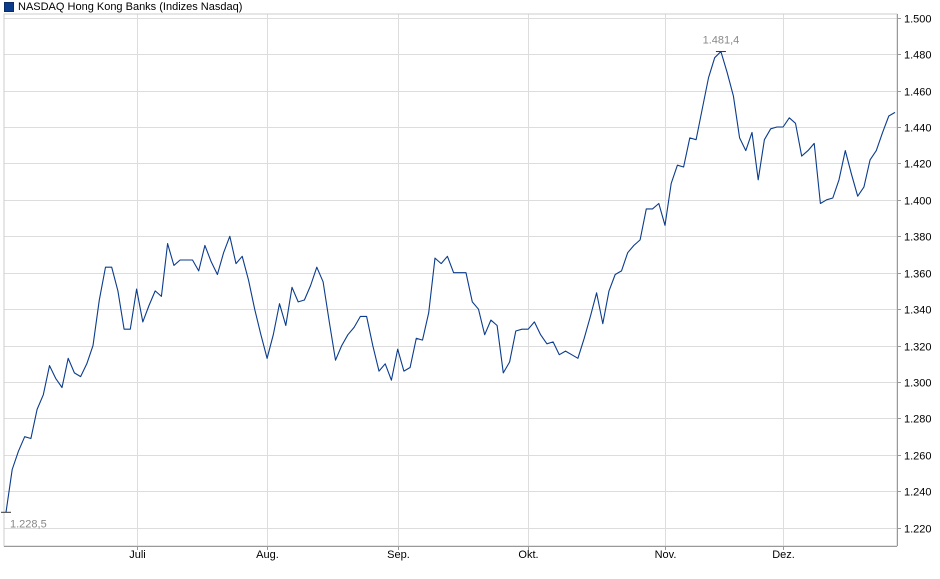 This screenshot has width=940, height=579. I want to click on y-tick-label: 1.280, so click(918, 420).